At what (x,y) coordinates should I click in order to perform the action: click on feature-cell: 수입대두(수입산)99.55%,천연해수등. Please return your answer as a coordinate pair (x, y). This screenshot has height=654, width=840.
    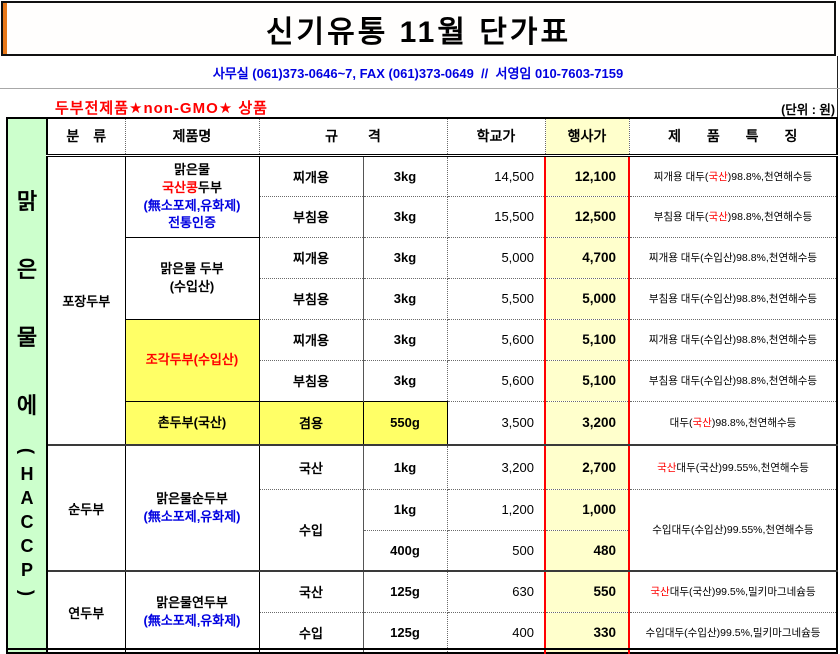
    Looking at the image, I should click on (733, 530).